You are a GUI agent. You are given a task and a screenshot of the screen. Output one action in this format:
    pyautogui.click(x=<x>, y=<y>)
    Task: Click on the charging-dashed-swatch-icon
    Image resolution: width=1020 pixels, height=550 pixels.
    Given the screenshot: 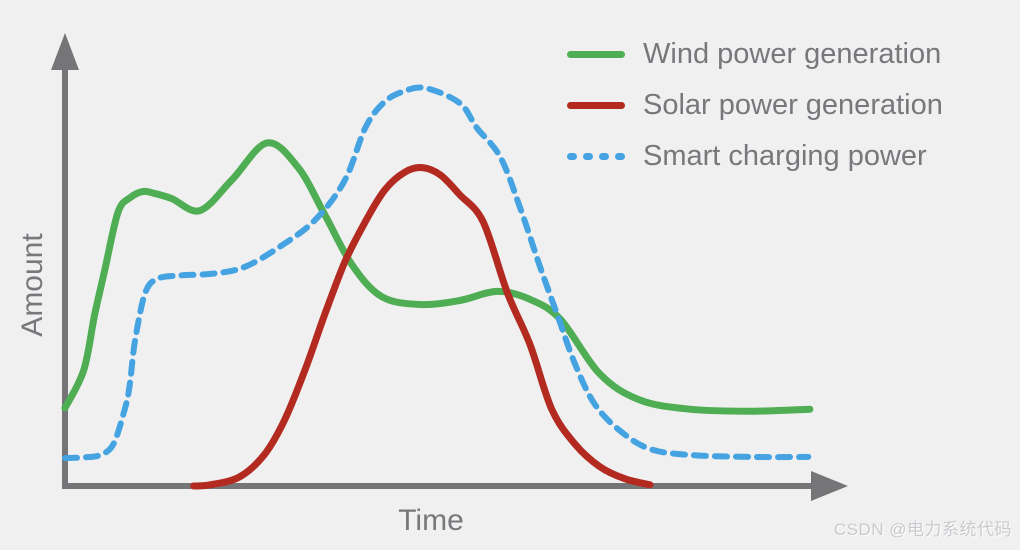 What is the action you would take?
    pyautogui.click(x=596, y=156)
    